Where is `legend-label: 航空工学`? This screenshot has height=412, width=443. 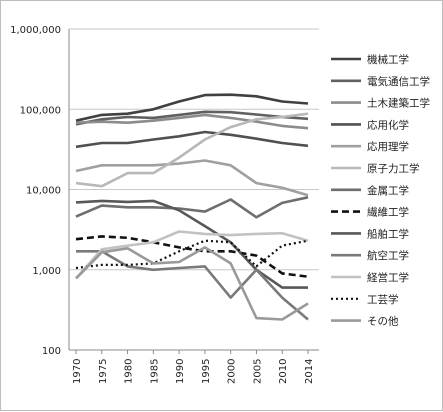 legend-label: 航空工学 is located at coordinates (388, 255).